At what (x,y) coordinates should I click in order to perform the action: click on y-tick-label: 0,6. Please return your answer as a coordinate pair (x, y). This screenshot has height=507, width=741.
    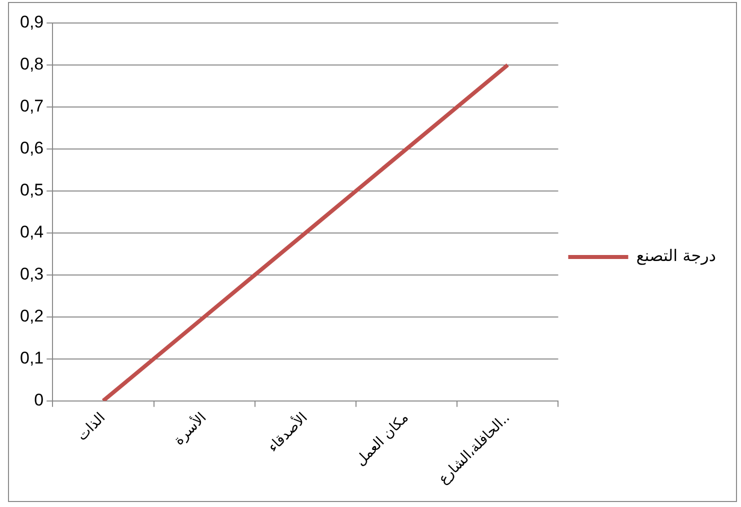
    Looking at the image, I should click on (32, 148).